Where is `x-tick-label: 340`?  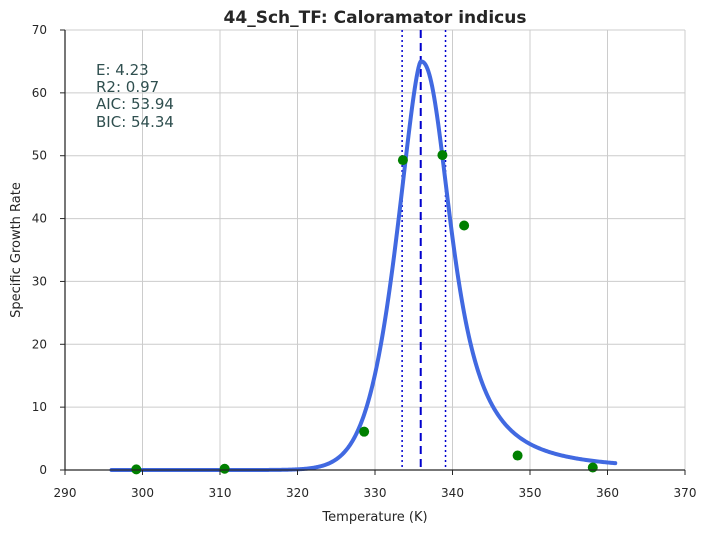
x-tick-label: 340 is located at coordinates (452, 493).